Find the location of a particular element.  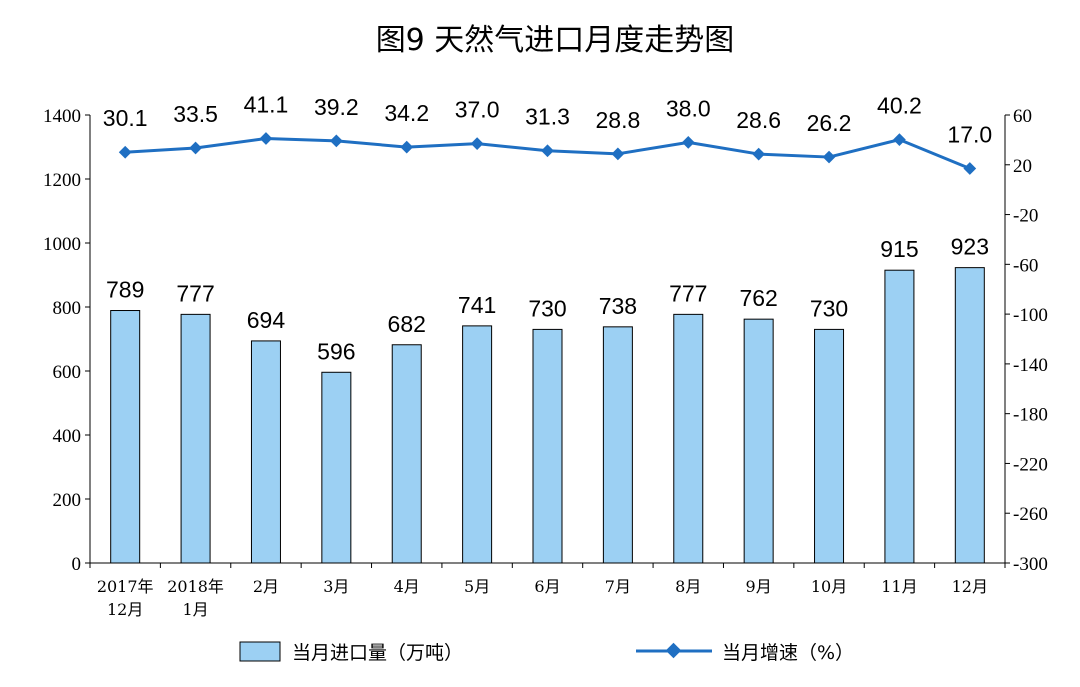

growth-data-label: 37.0 is located at coordinates (477, 110).